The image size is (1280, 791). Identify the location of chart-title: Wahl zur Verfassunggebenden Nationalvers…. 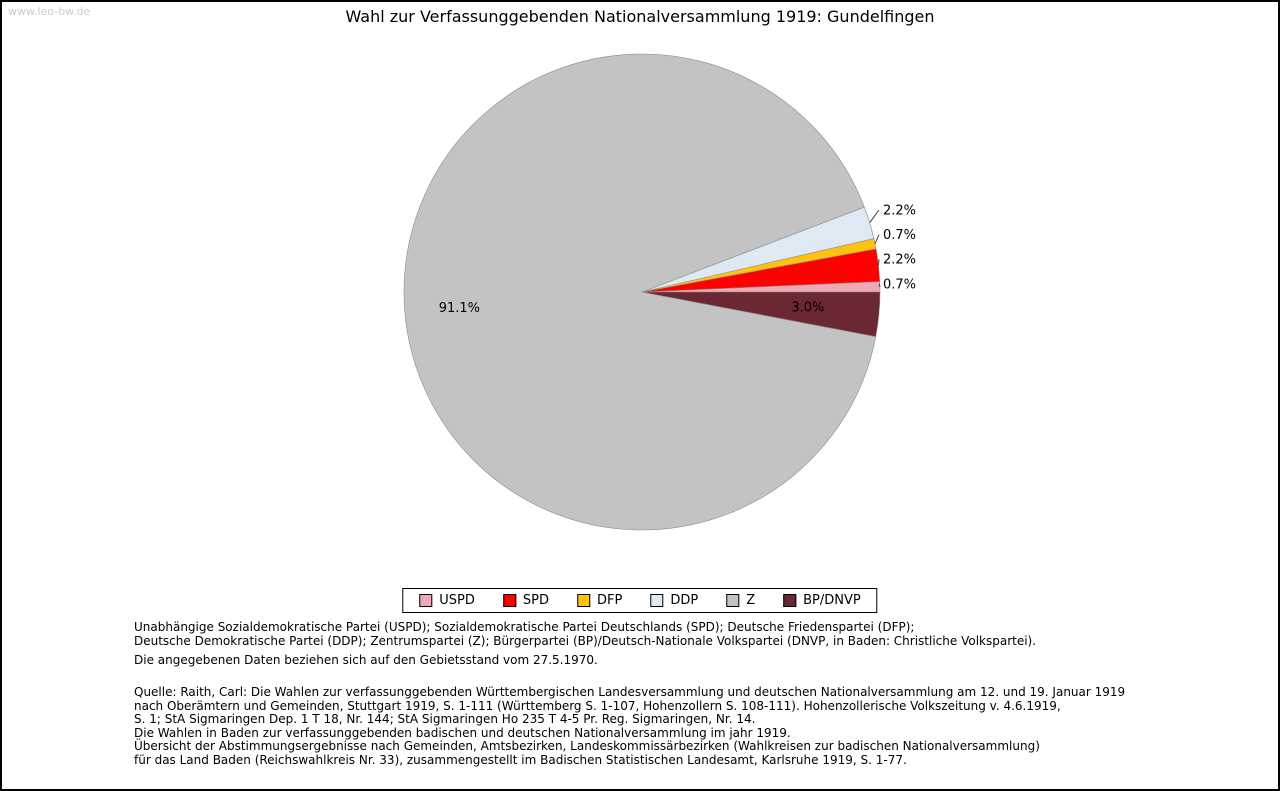
(640, 16).